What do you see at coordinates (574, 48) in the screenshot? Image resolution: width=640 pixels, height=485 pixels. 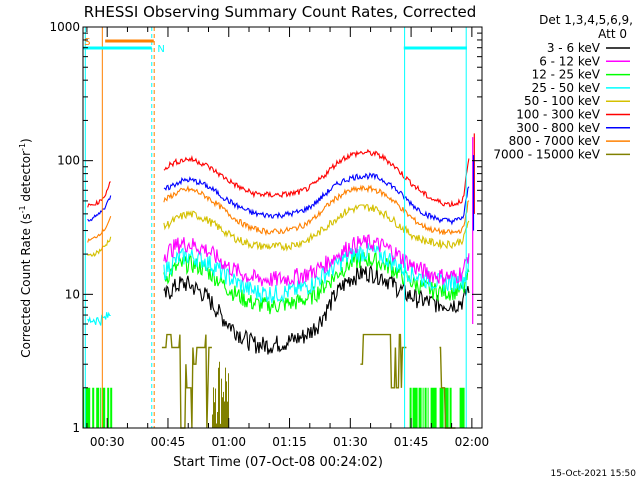 I see `legend-label-3-6-kev: 3 - 6 keV` at bounding box center [574, 48].